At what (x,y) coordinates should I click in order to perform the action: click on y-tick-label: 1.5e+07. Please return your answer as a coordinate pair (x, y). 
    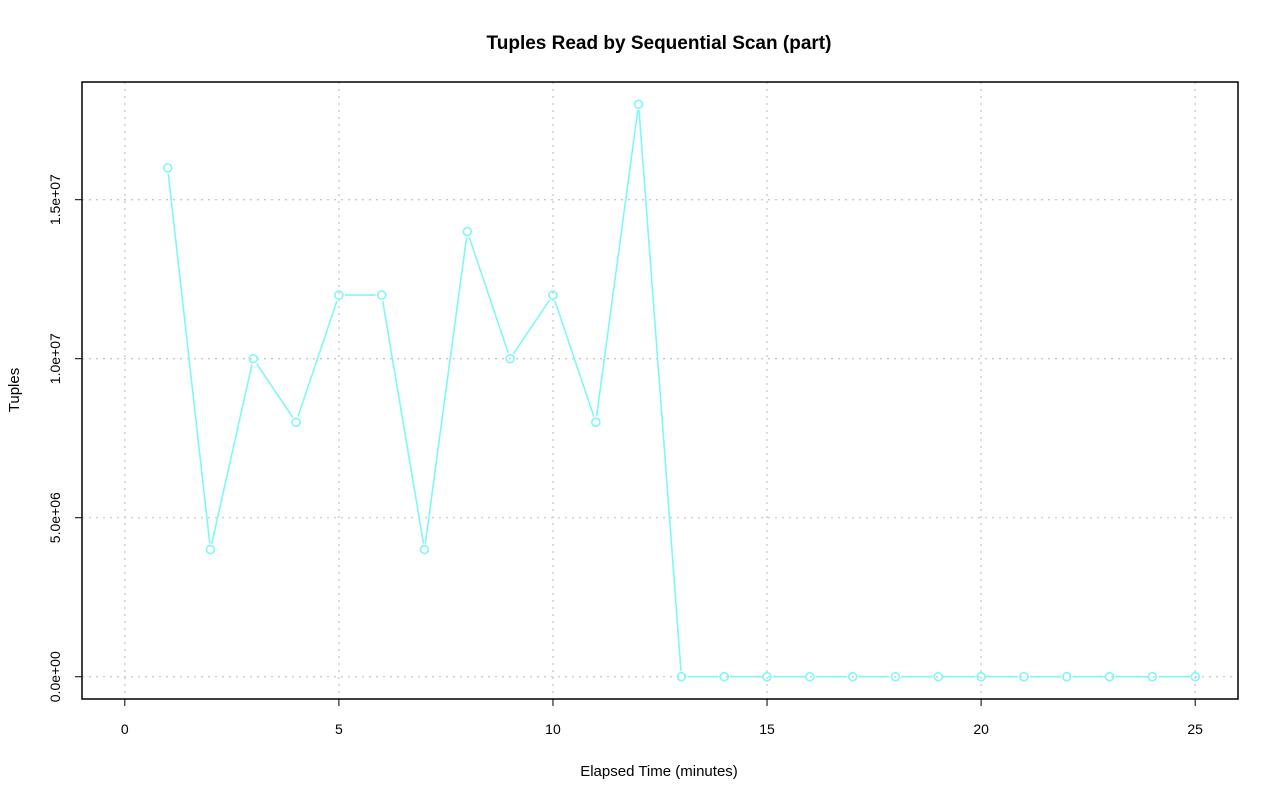
    Looking at the image, I should click on (55, 199).